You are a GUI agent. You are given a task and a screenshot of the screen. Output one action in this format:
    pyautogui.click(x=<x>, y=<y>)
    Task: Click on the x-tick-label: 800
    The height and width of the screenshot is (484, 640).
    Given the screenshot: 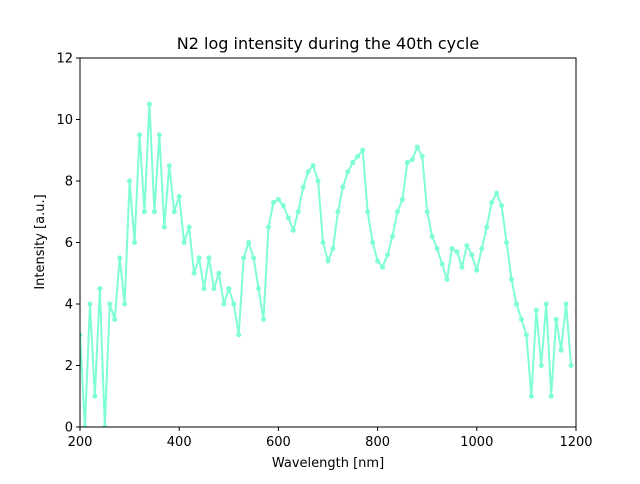 What is the action you would take?
    pyautogui.click(x=377, y=442)
    